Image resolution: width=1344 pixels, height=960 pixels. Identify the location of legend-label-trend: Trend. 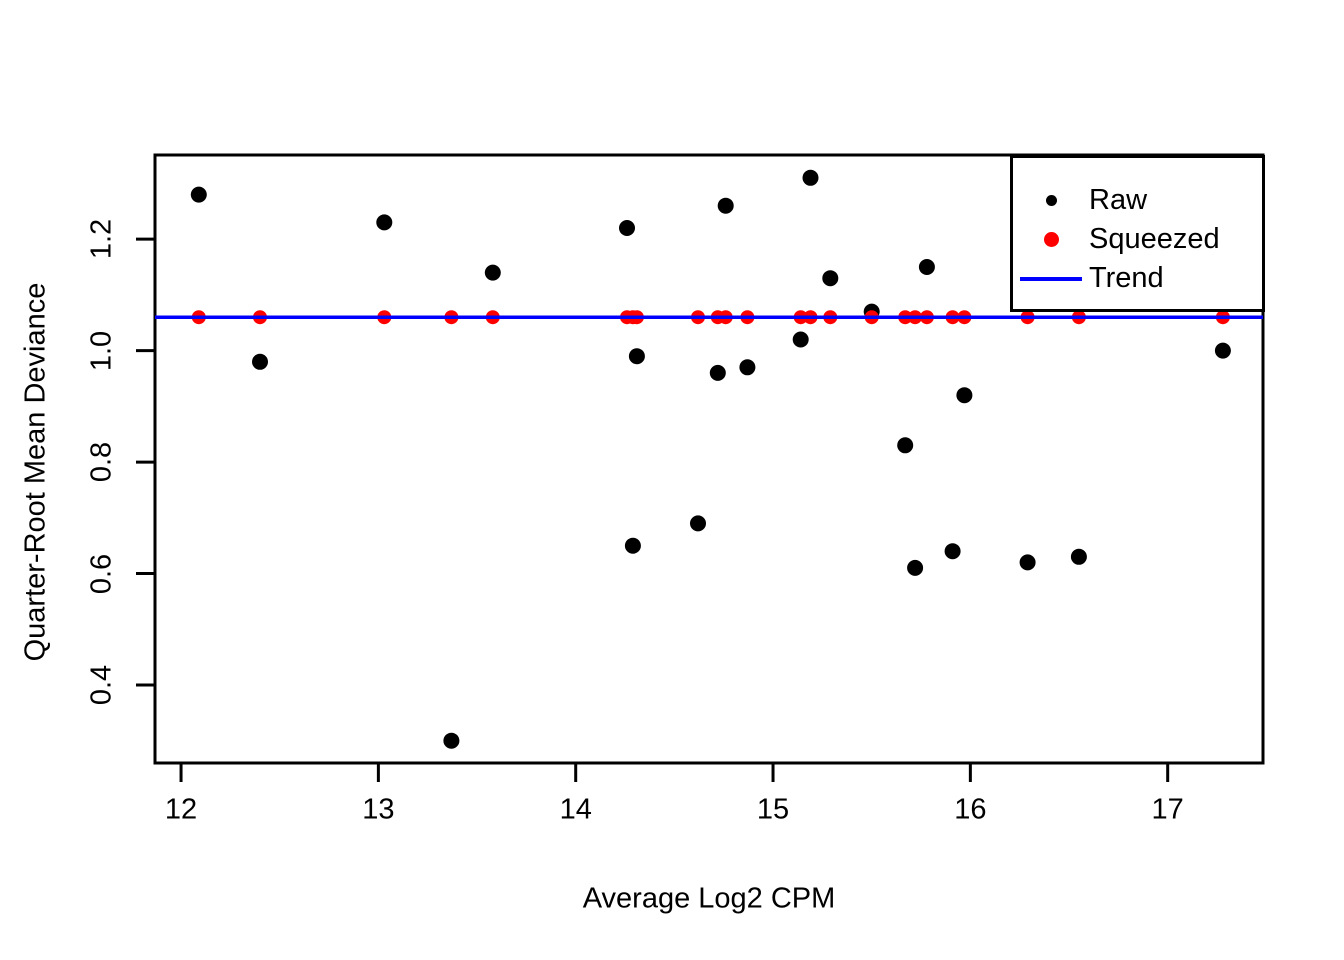
(1126, 278).